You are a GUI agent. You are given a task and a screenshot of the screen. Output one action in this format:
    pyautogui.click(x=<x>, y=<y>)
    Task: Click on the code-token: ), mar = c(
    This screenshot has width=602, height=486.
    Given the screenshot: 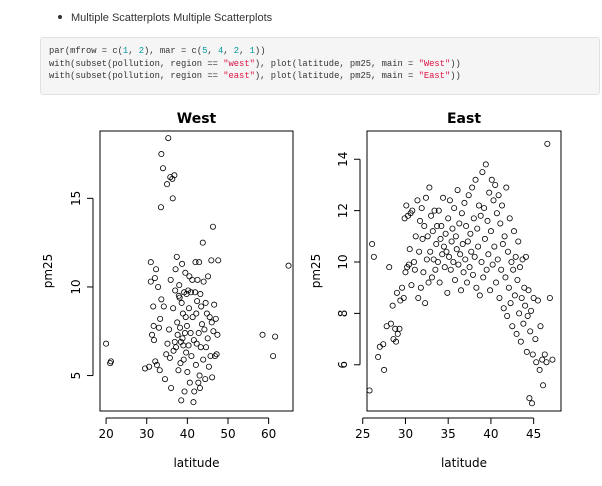 What is the action you would take?
    pyautogui.click(x=173, y=51)
    